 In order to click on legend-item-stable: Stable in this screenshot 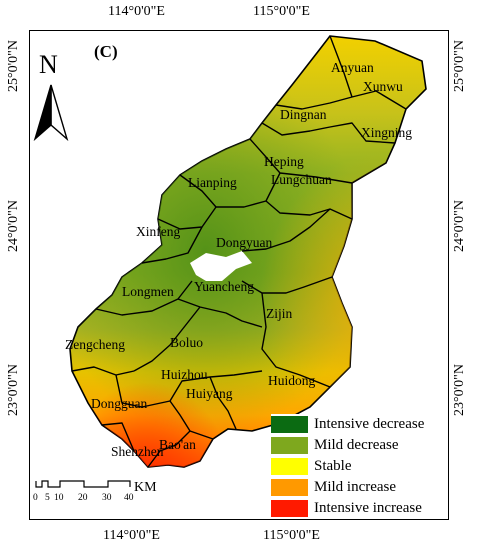, I will do `click(359, 466)`.